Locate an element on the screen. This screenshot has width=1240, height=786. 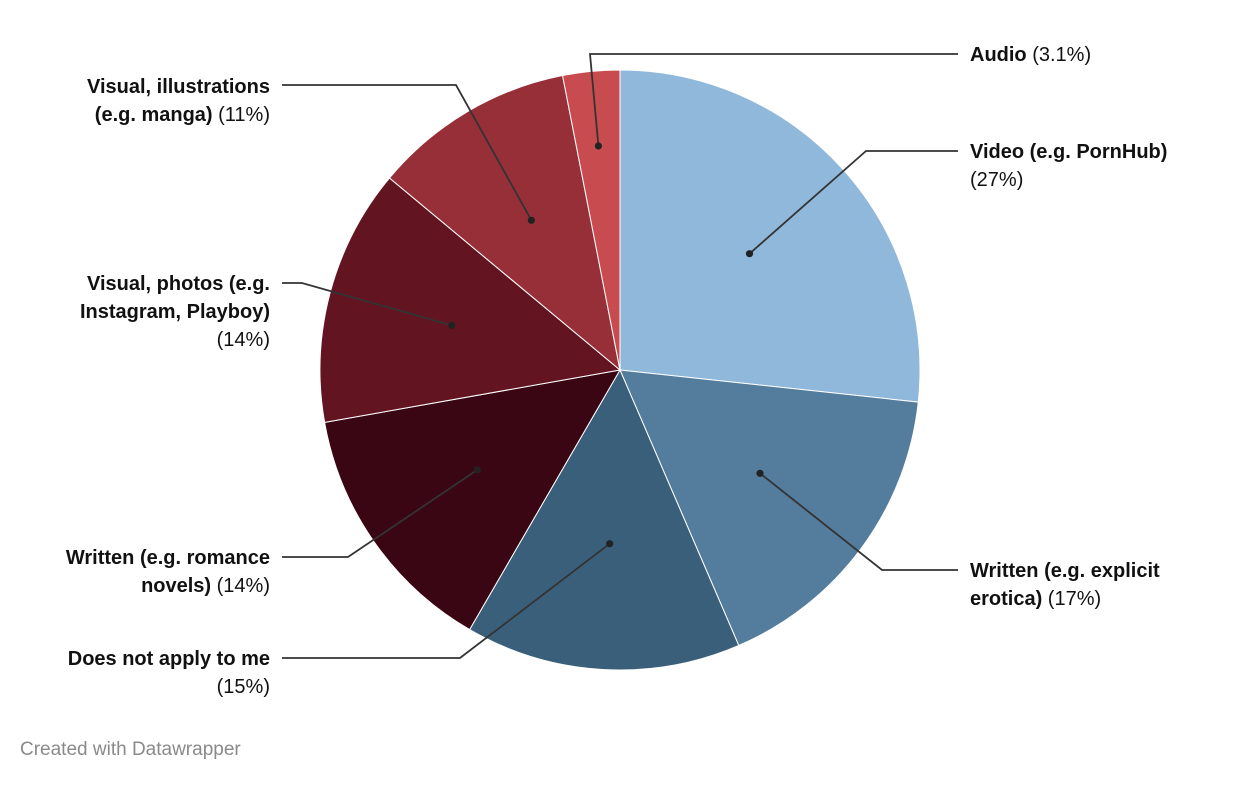
slice-label-7: Audio (3.1%) is located at coordinates (1030, 55).